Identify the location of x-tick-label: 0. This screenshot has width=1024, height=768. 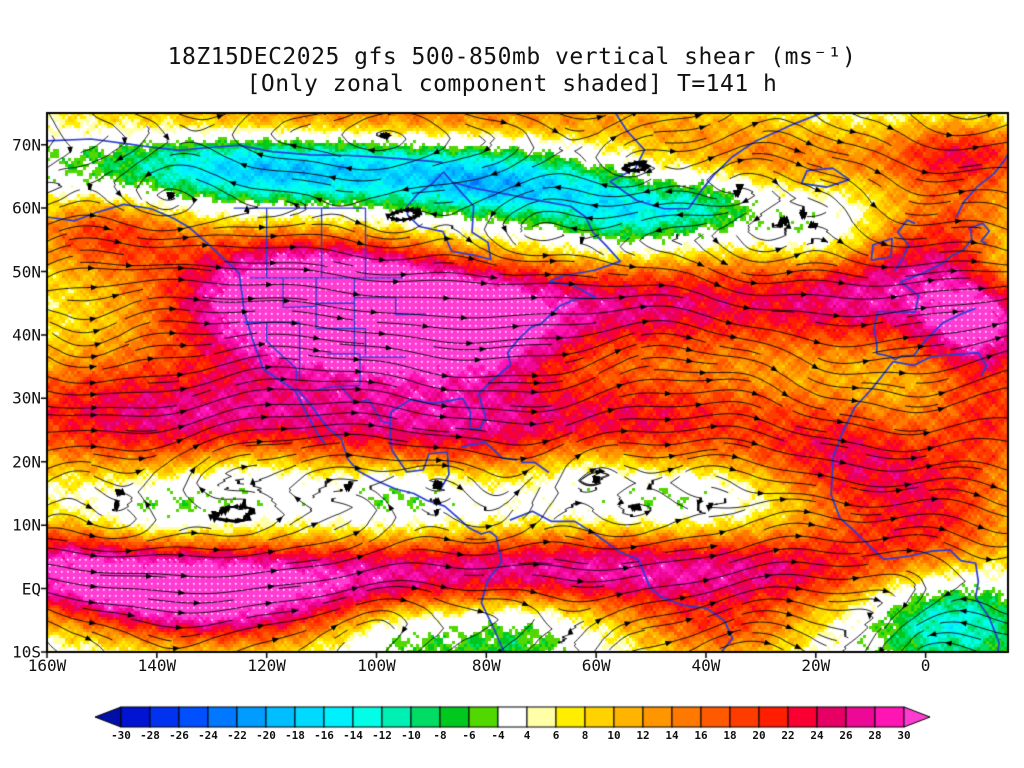
(925, 665).